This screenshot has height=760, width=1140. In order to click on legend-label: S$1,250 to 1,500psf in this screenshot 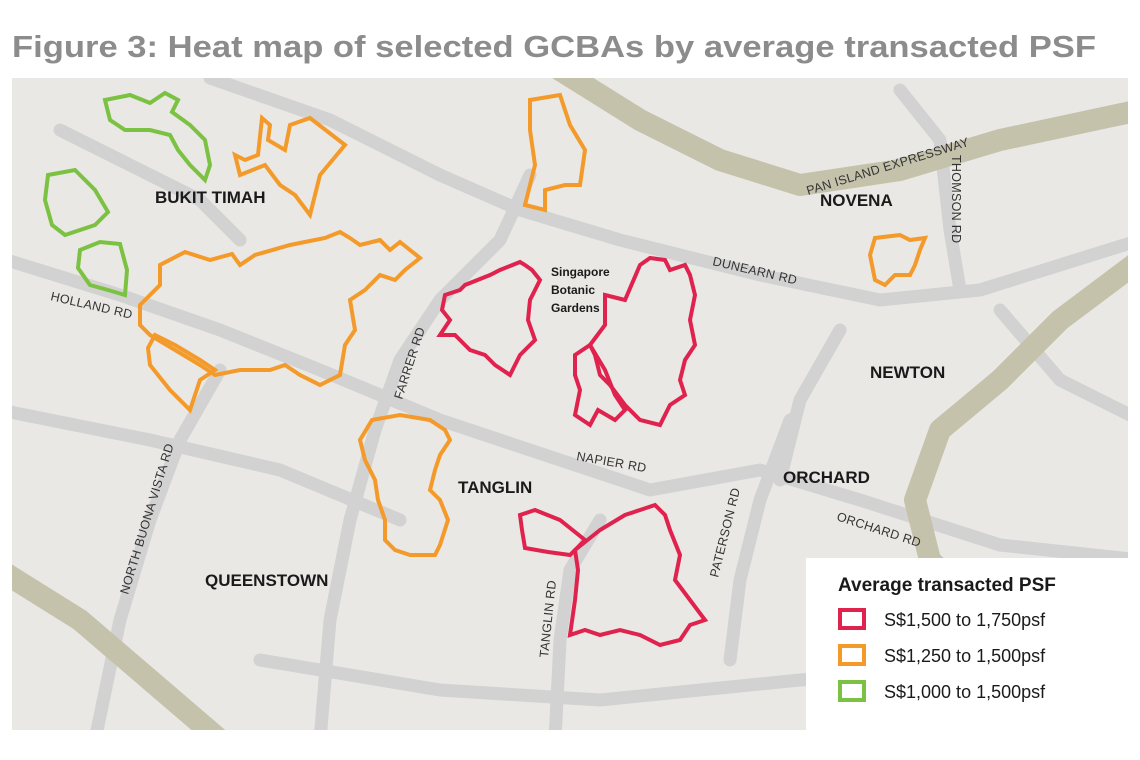, I will do `click(965, 656)`.